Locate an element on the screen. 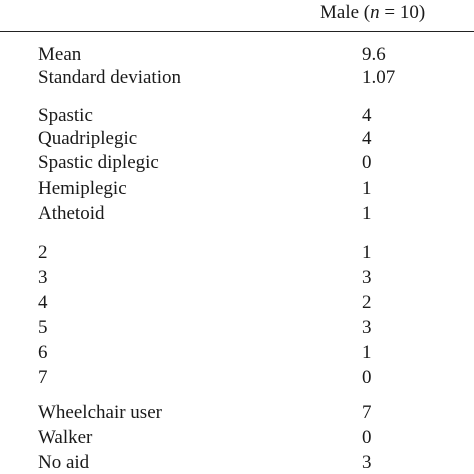 The width and height of the screenshot is (474, 474). row-value: 1.07 is located at coordinates (379, 77).